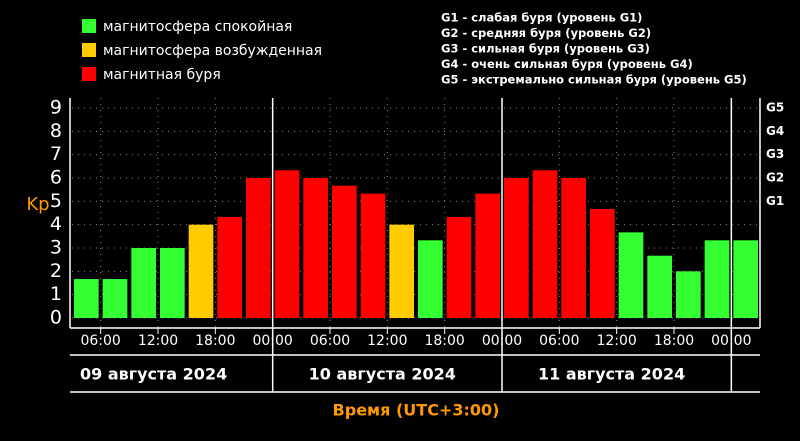 The height and width of the screenshot is (441, 800). What do you see at coordinates (56, 178) in the screenshot?
I see `y-tick-label: 6` at bounding box center [56, 178].